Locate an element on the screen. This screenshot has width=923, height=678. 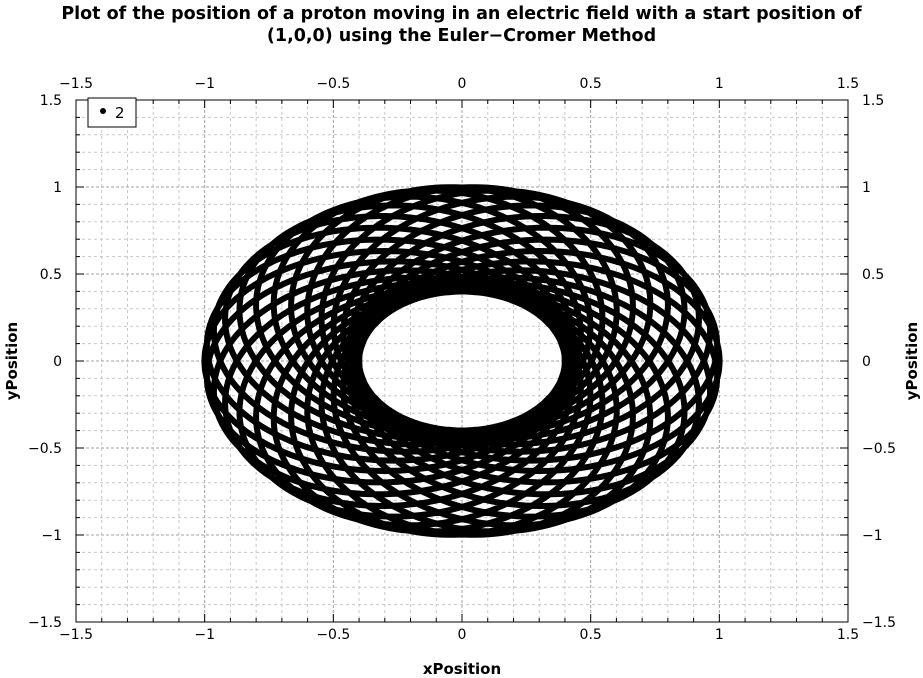
legend-marker is located at coordinates (103, 111).